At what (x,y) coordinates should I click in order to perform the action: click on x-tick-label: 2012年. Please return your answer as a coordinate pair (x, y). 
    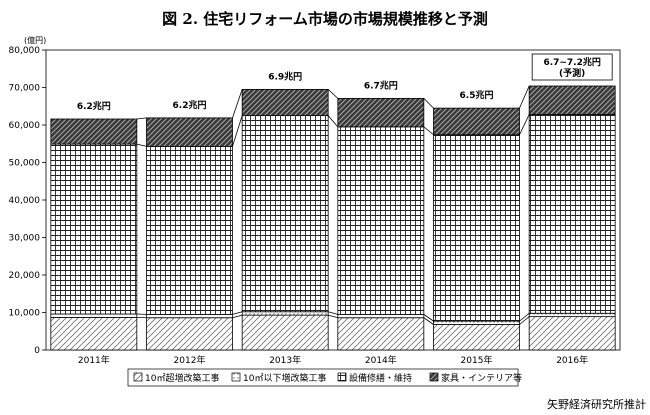
    Looking at the image, I should click on (190, 360).